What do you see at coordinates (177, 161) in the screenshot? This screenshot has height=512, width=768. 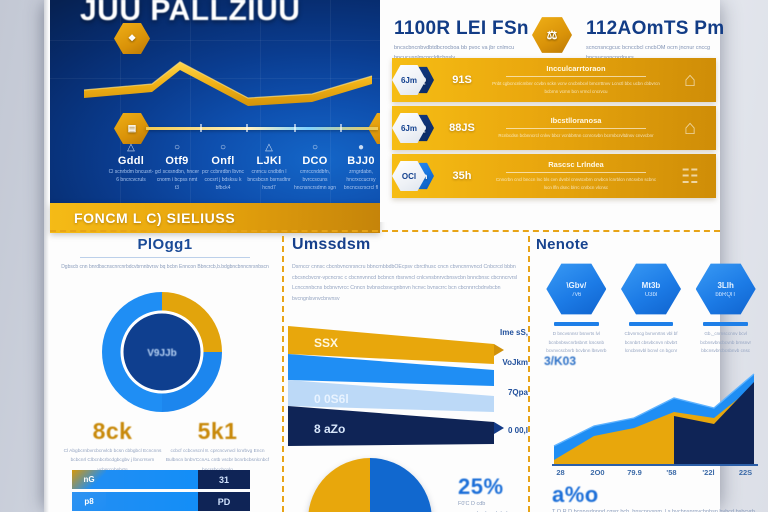 I see `timeline-value: Otf9` at bounding box center [177, 161].